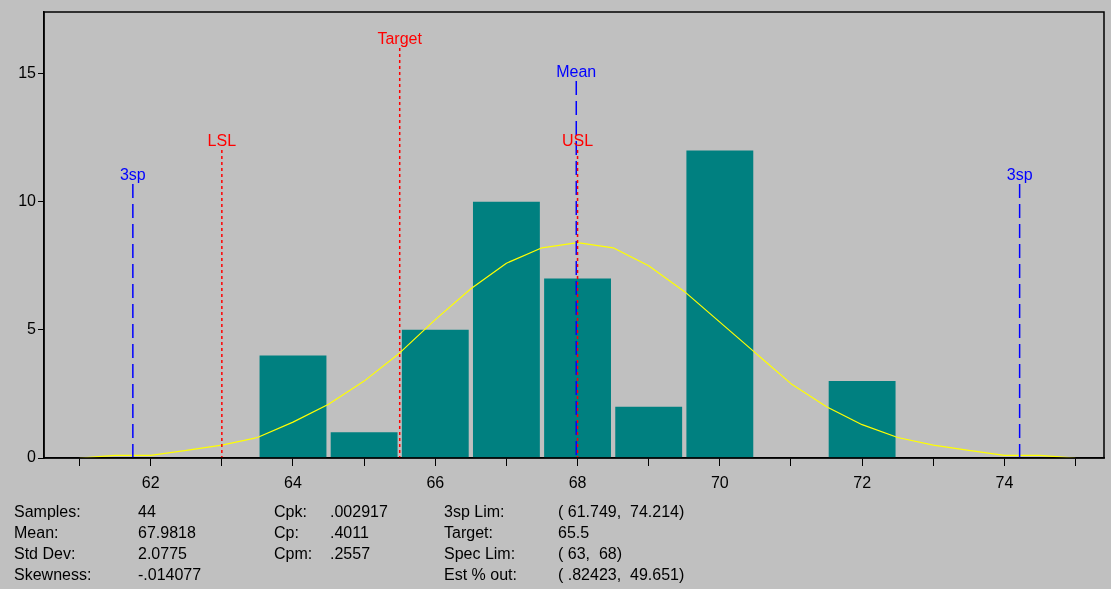 This screenshot has width=1111, height=589. Describe the element at coordinates (32, 457) in the screenshot. I see `y-tick-label: 0` at that location.